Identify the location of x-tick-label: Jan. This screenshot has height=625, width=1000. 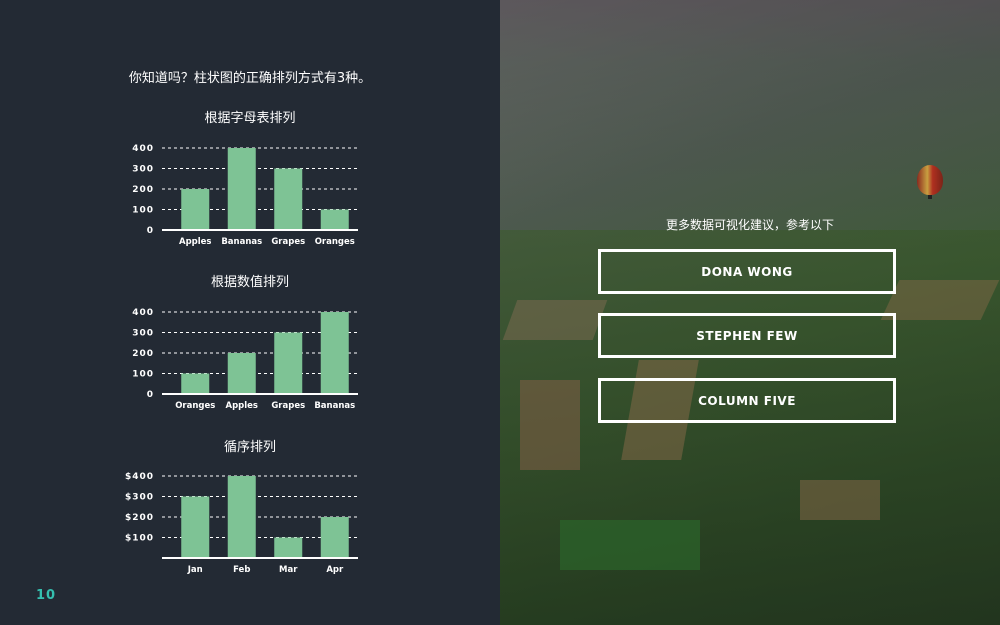
(195, 570).